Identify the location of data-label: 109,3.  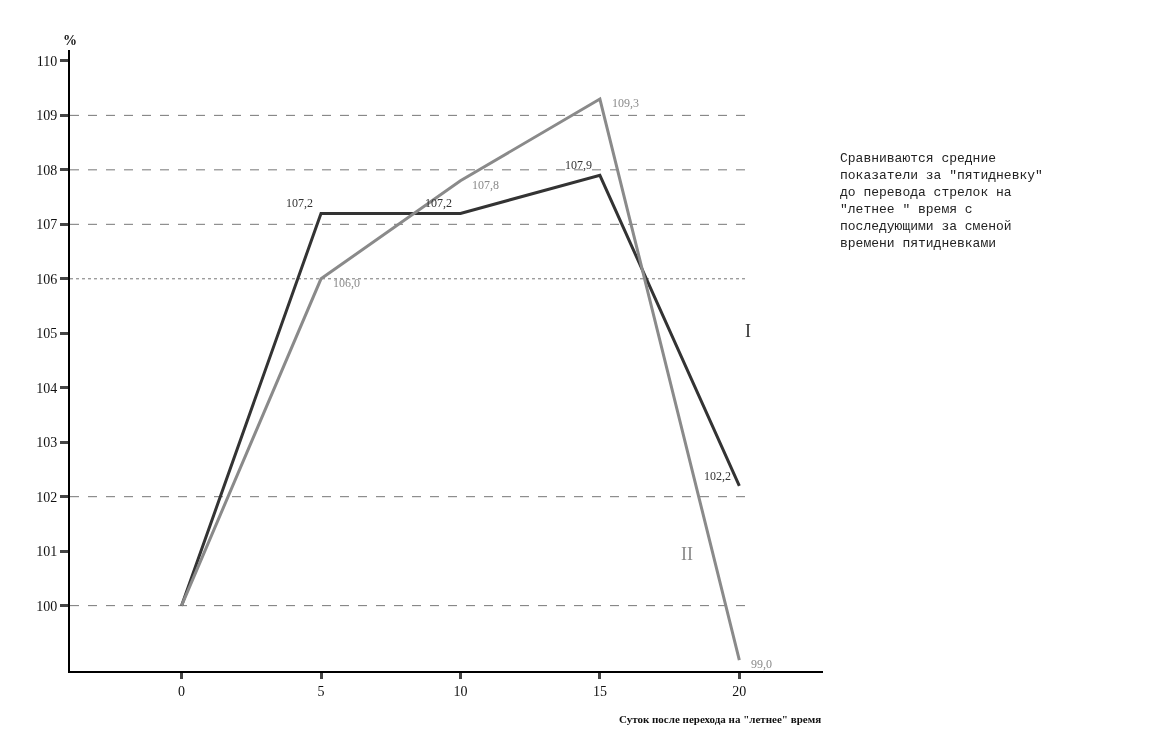
(625, 103).